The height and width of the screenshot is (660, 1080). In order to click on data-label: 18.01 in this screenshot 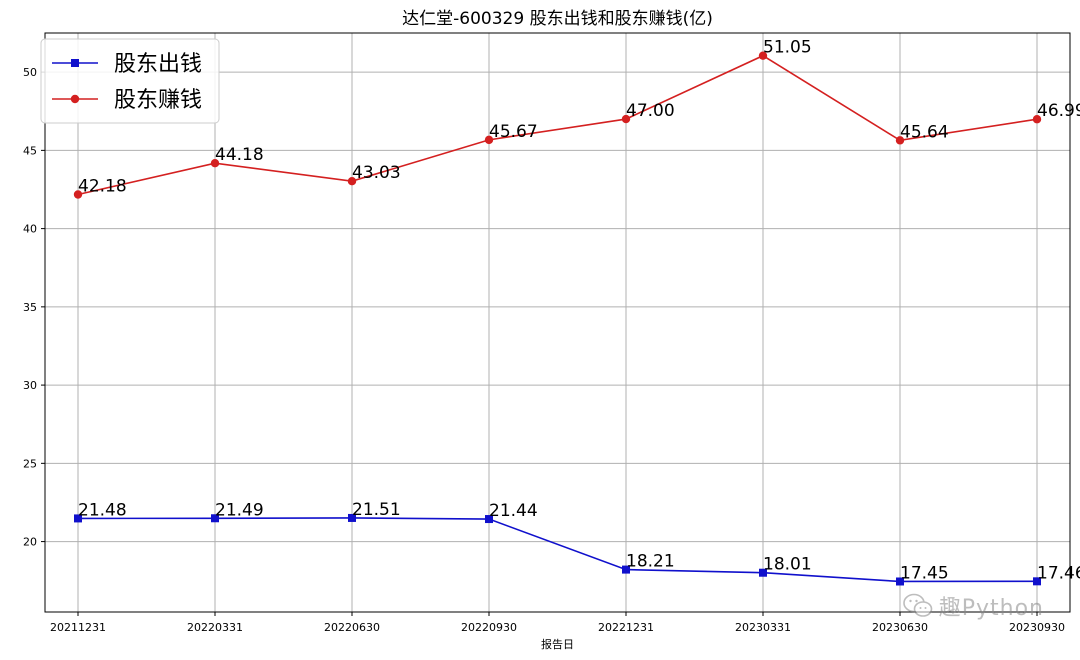, I will do `click(787, 565)`.